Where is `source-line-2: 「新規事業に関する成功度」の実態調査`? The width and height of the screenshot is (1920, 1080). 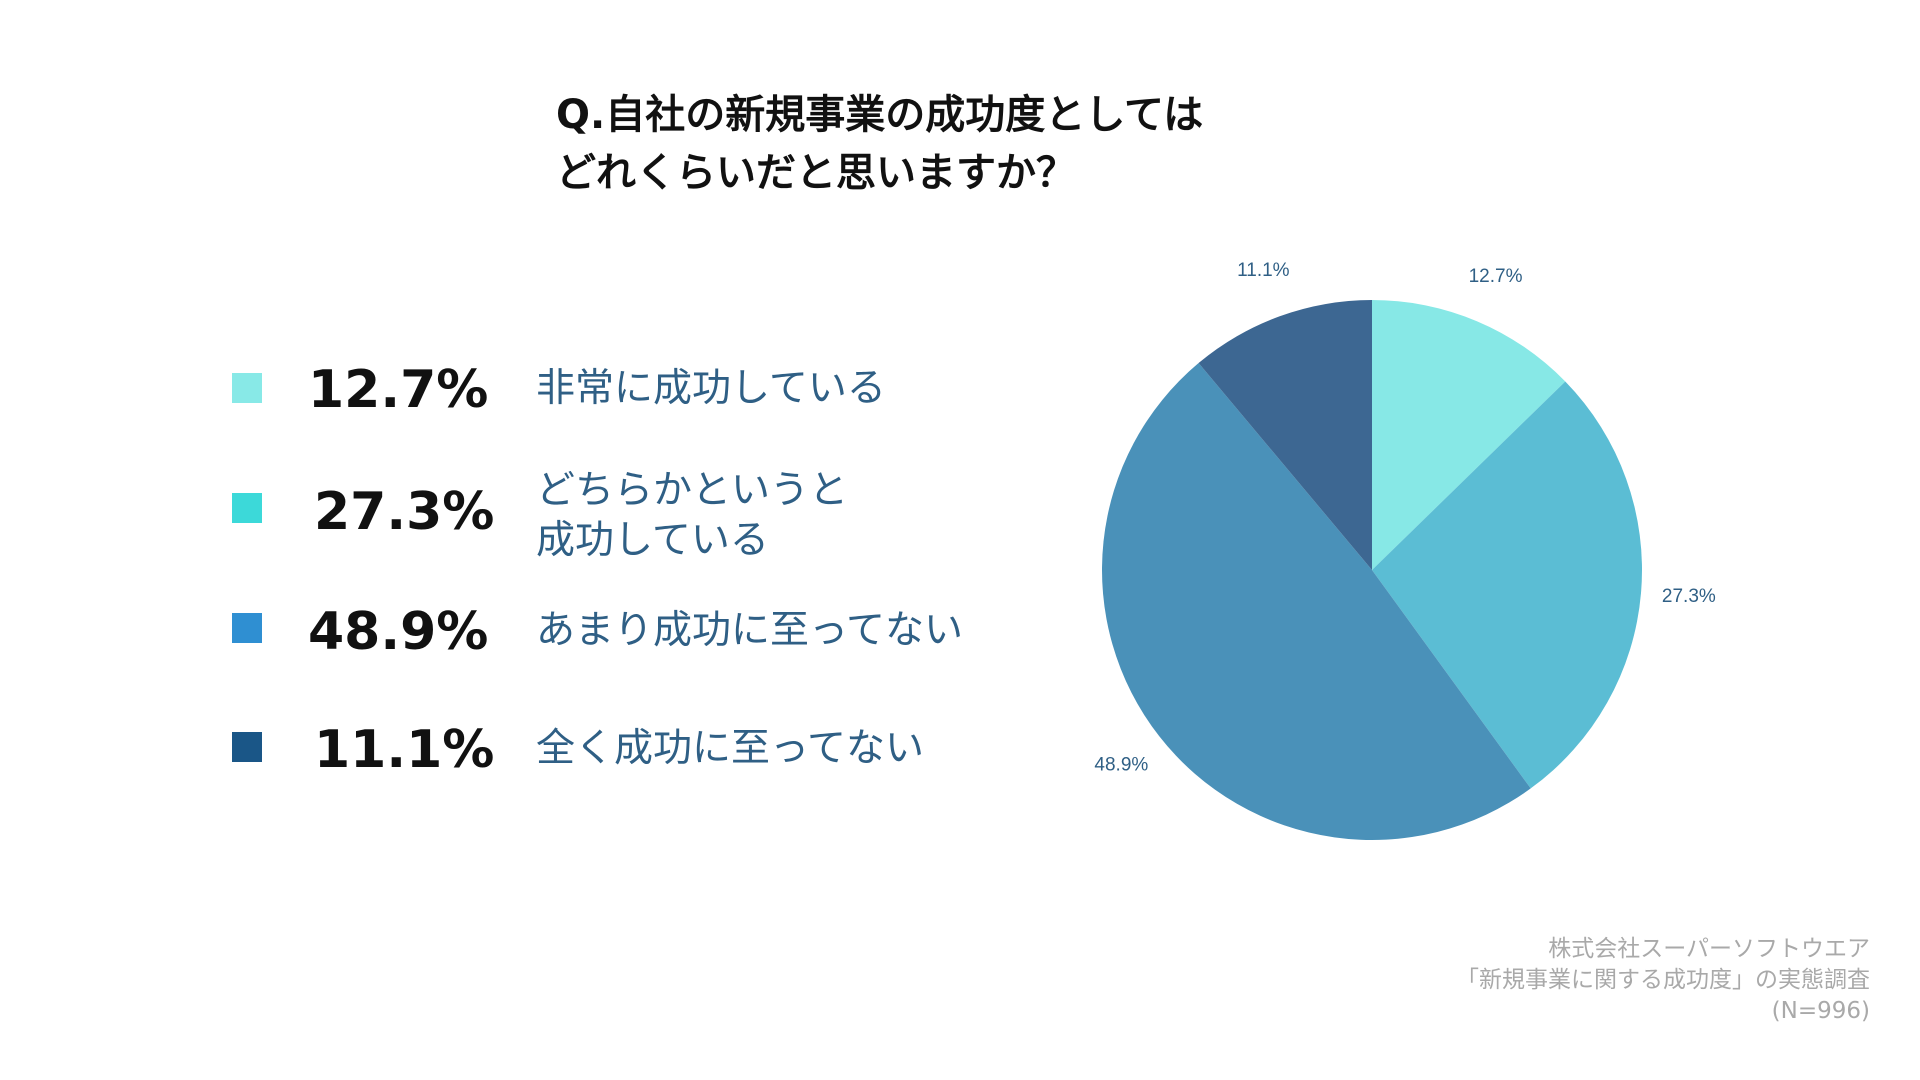
source-line-2: 「新規事業に関する成功度」の実態調査 is located at coordinates (1663, 980).